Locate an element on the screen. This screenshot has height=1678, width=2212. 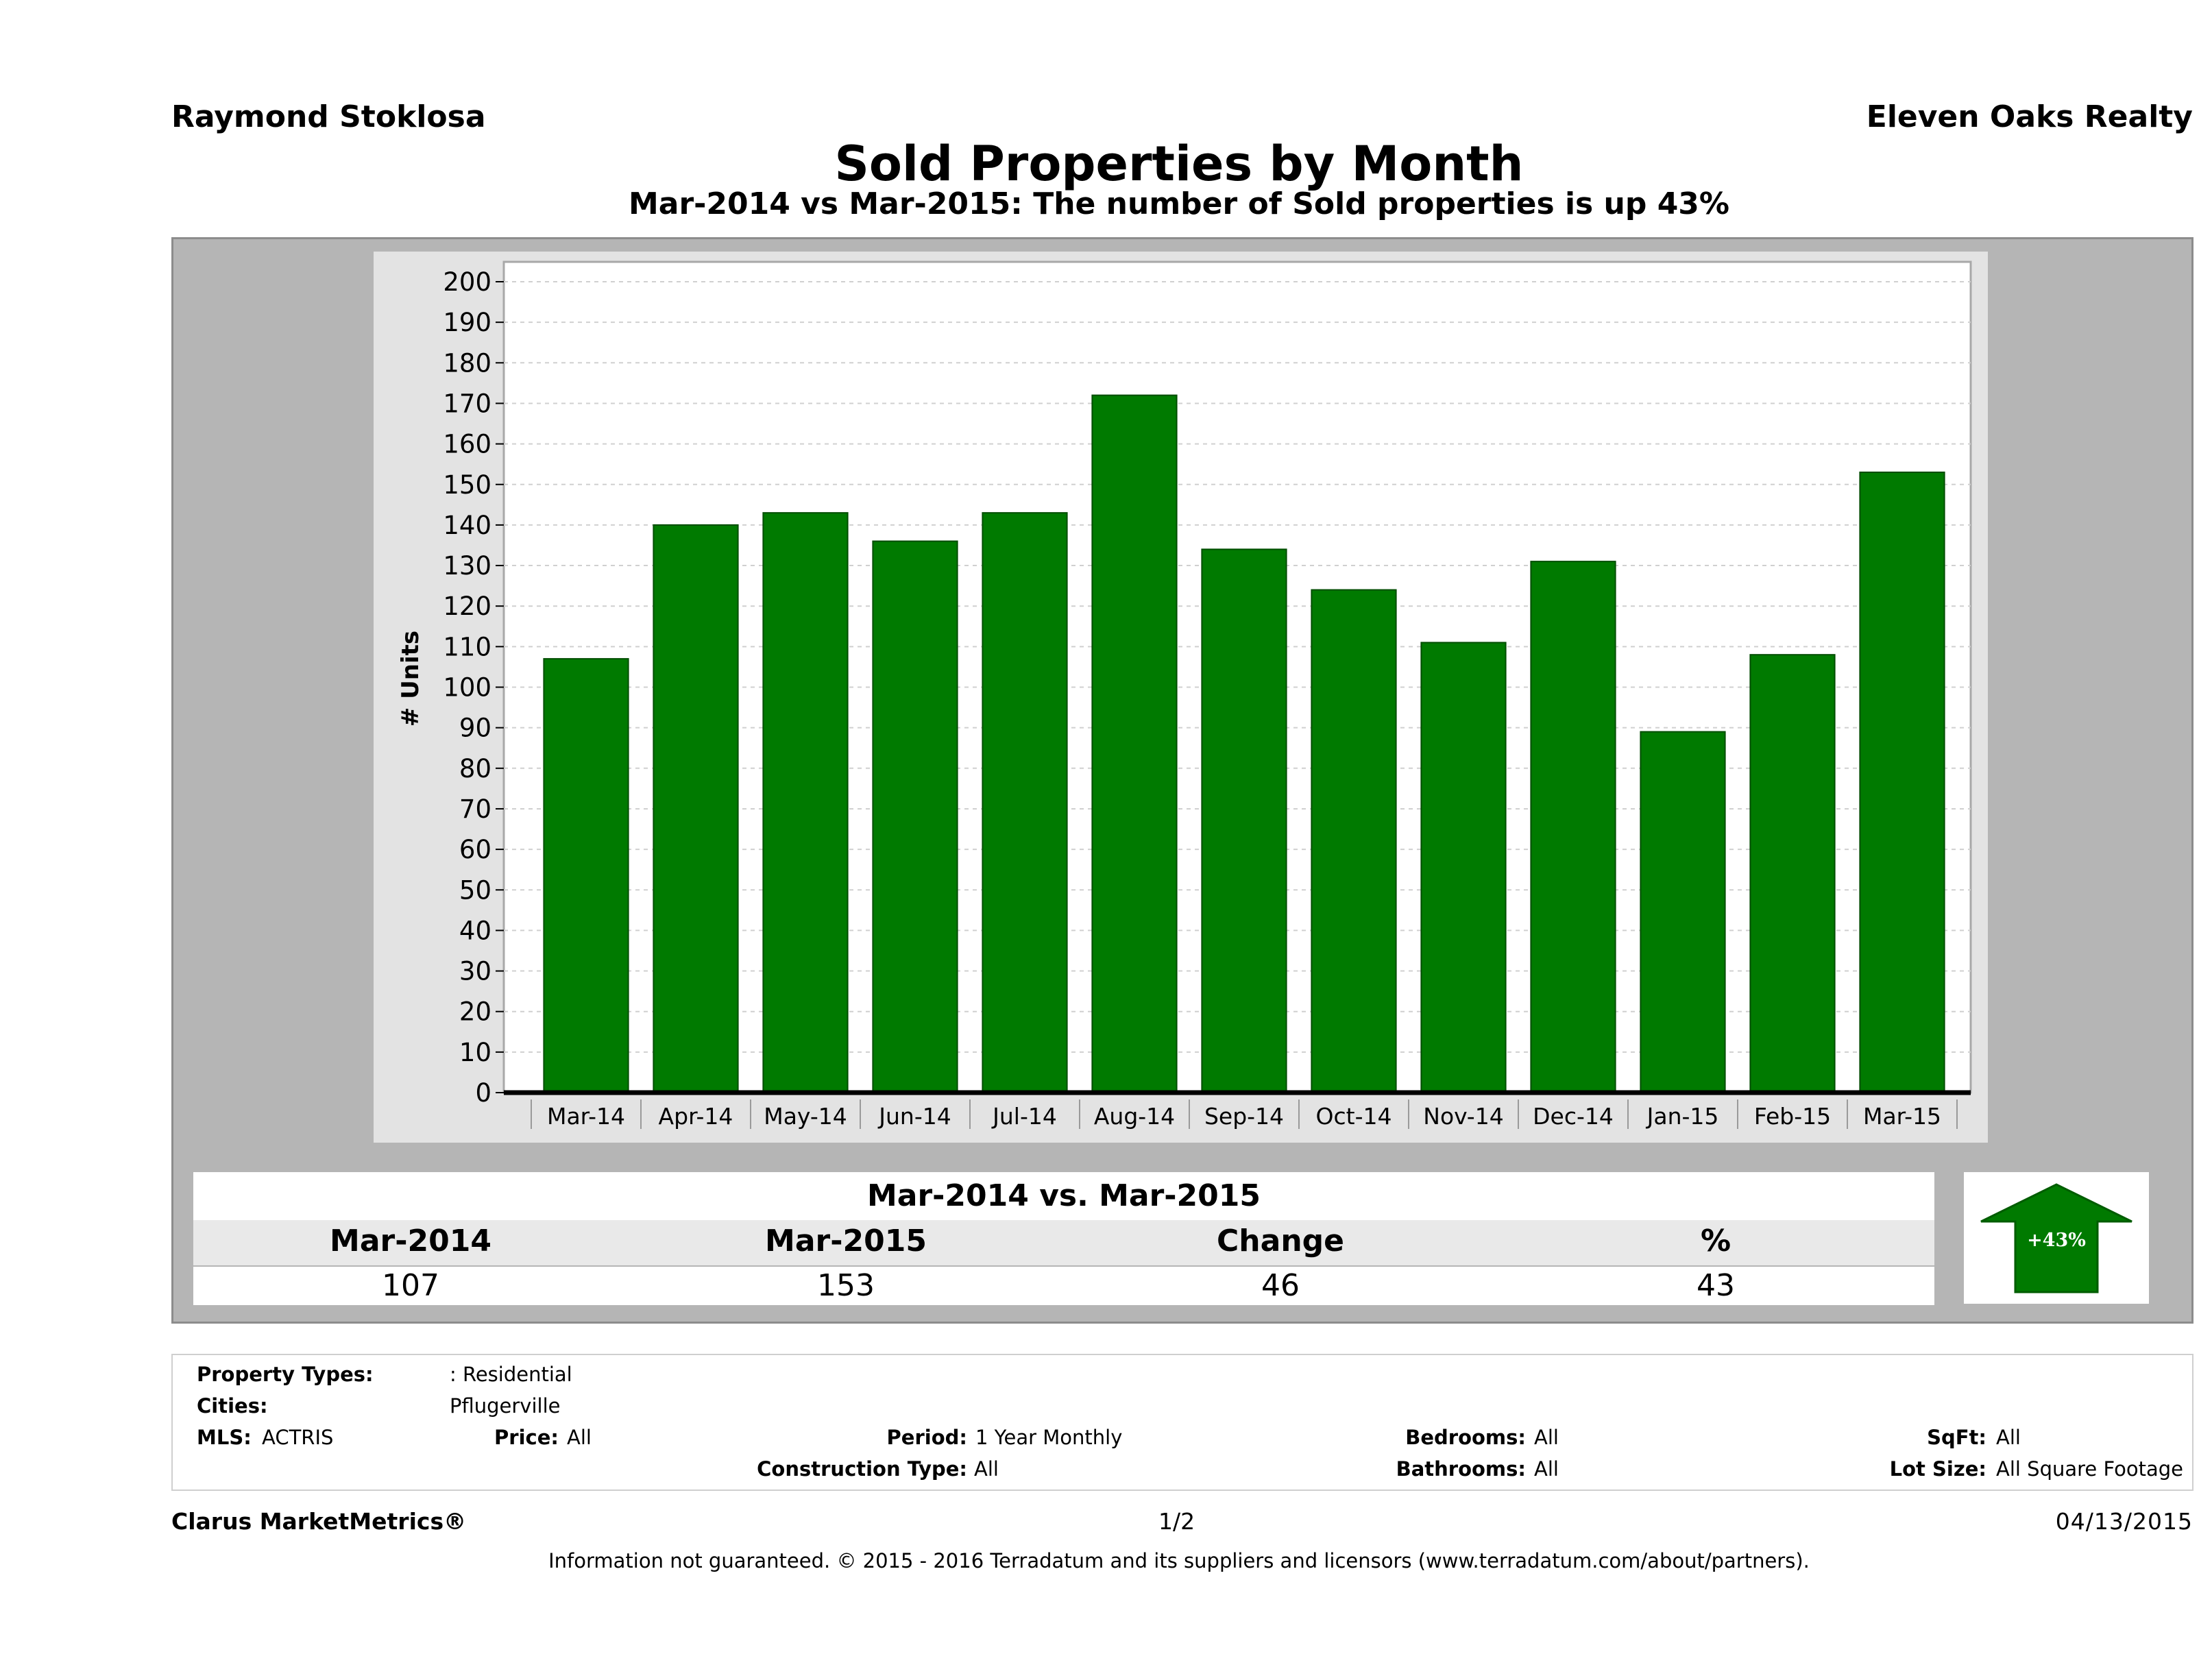
agent-name: Raymond Stoklosa is located at coordinates (329, 117).